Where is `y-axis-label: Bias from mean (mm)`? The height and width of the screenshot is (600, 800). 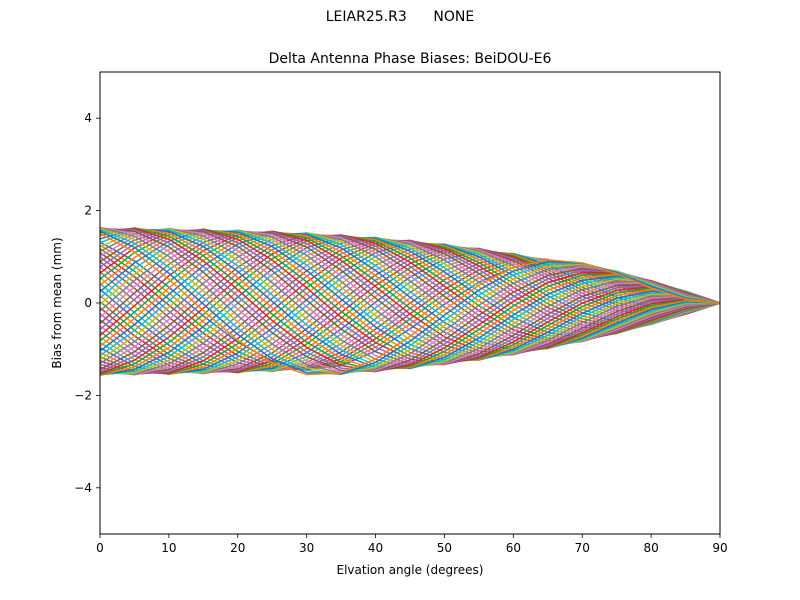 y-axis-label: Bias from mean (mm) is located at coordinates (57, 302).